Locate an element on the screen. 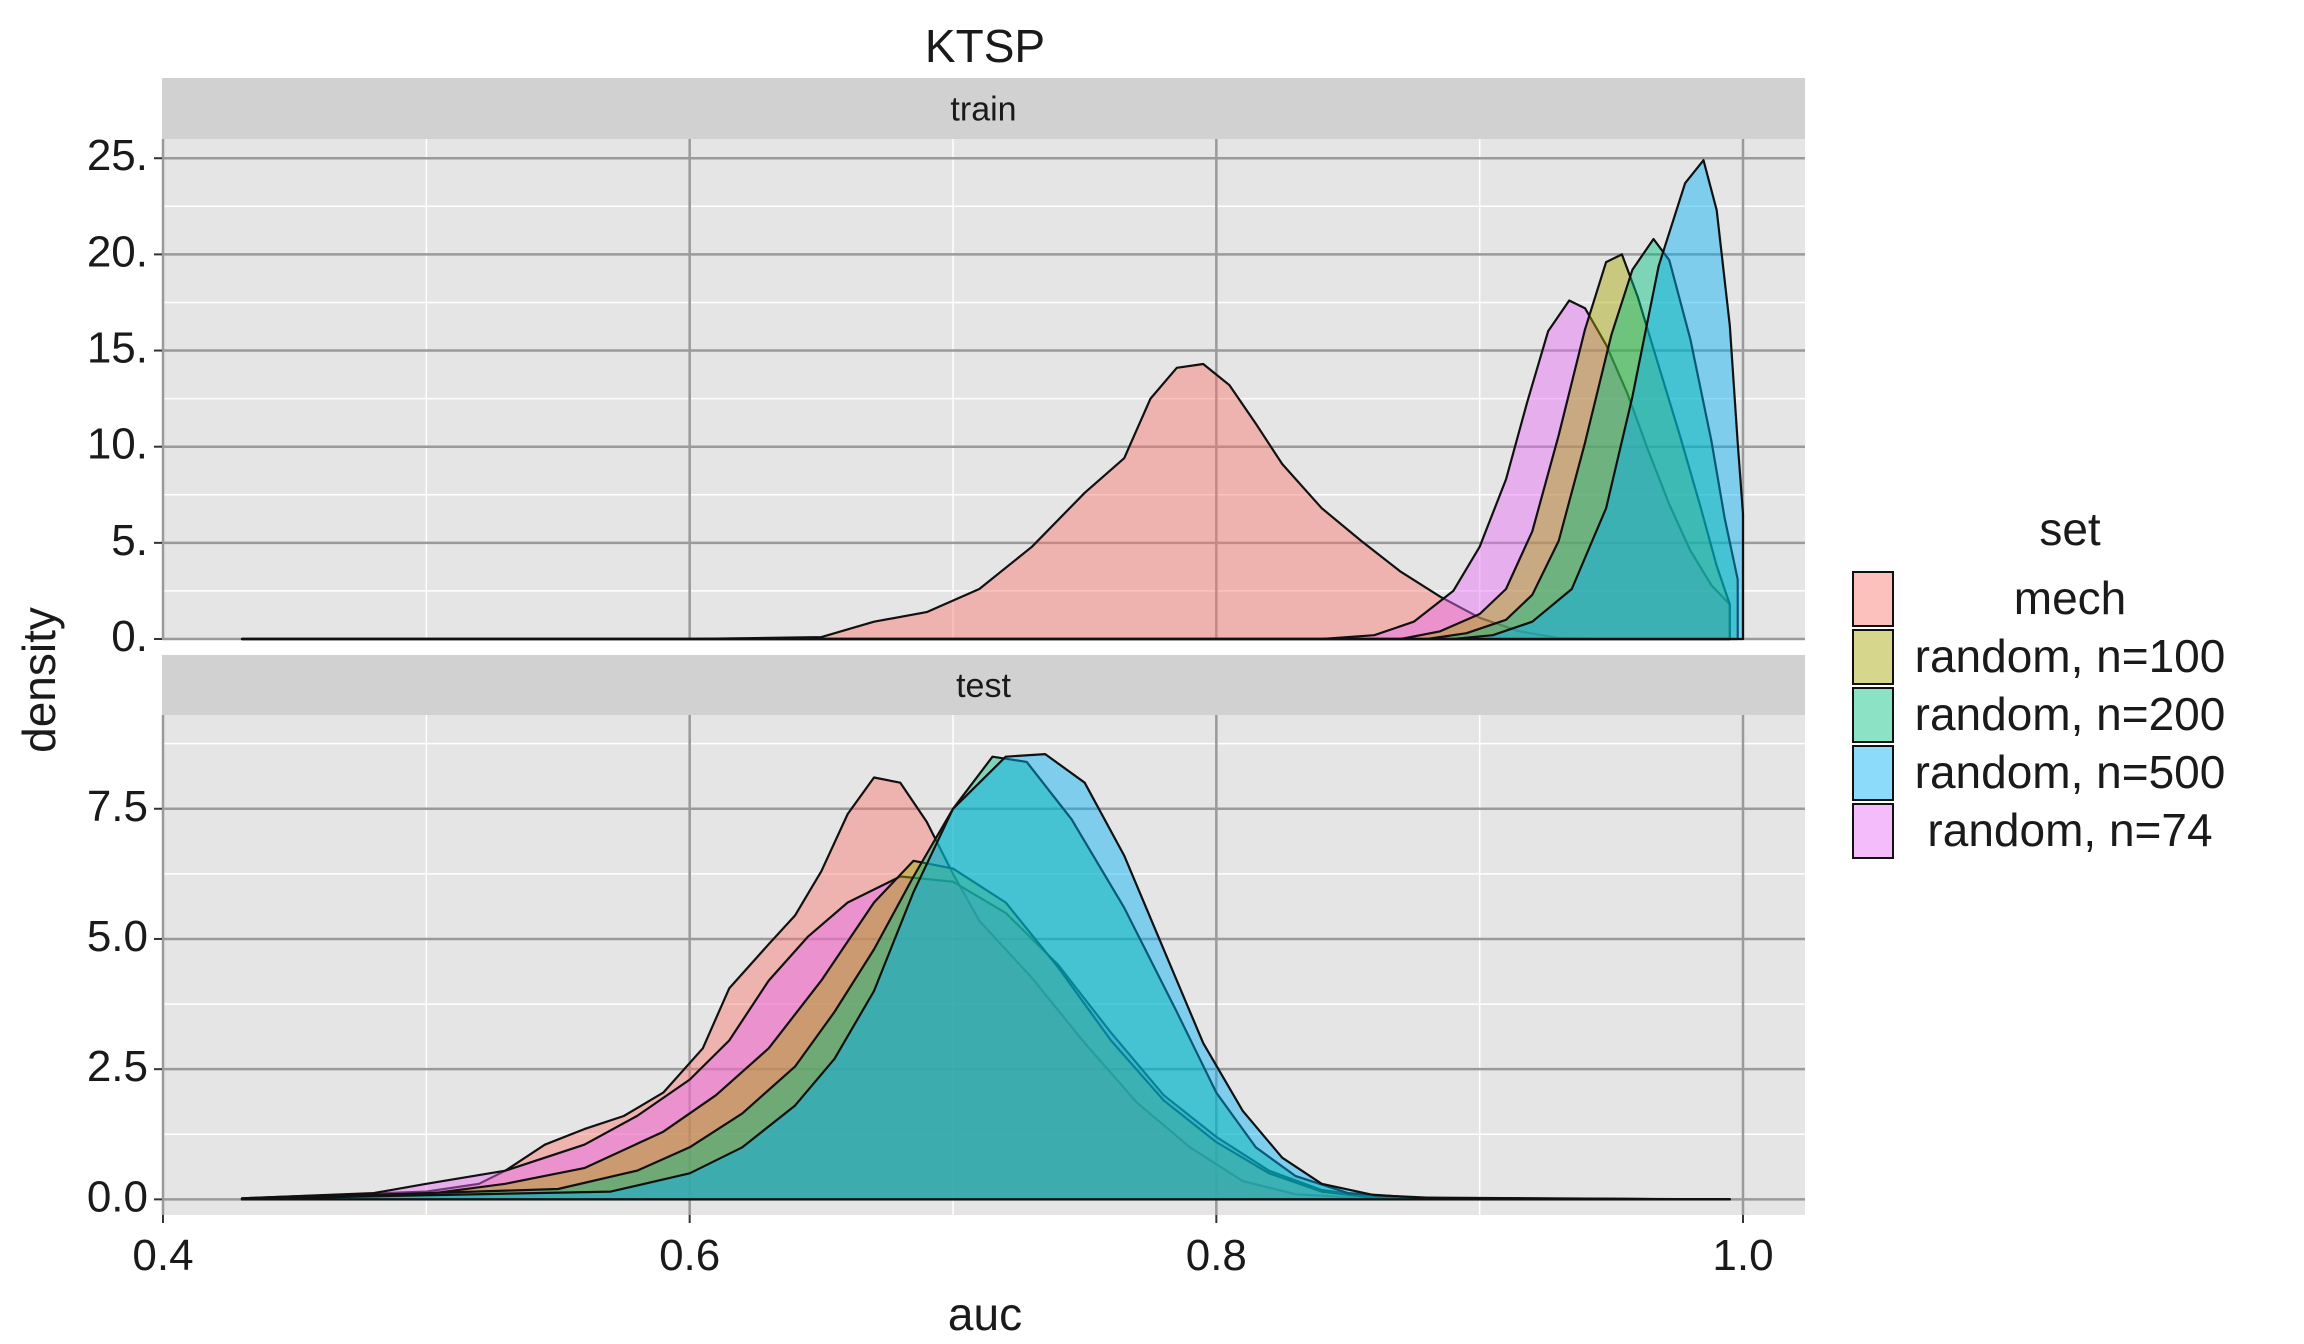 Image resolution: width=2304 pixels, height=1344 pixels. facet-strip-label: train is located at coordinates (983, 110).